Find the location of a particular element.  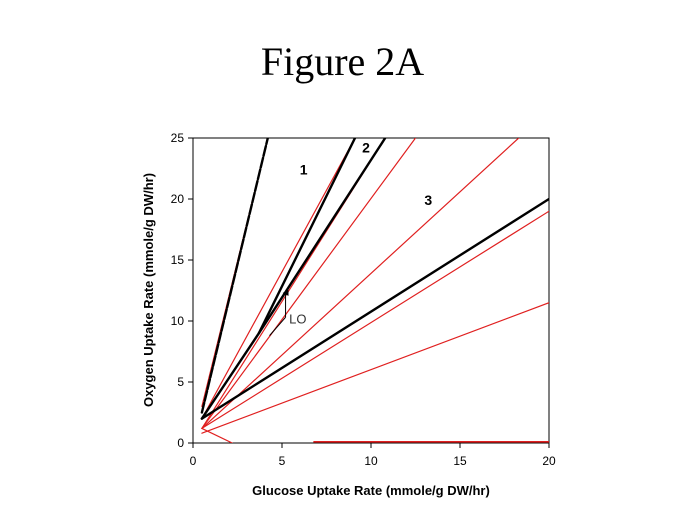

annotation-3: 3 is located at coordinates (428, 200).